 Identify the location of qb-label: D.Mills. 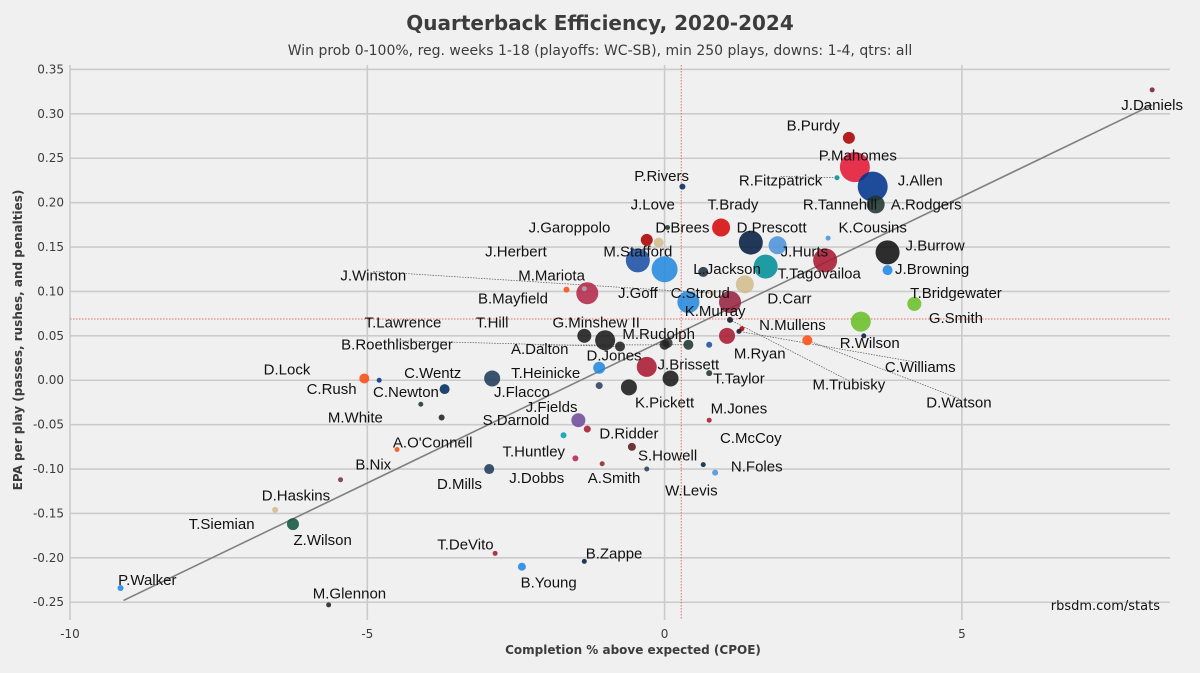
(459, 484).